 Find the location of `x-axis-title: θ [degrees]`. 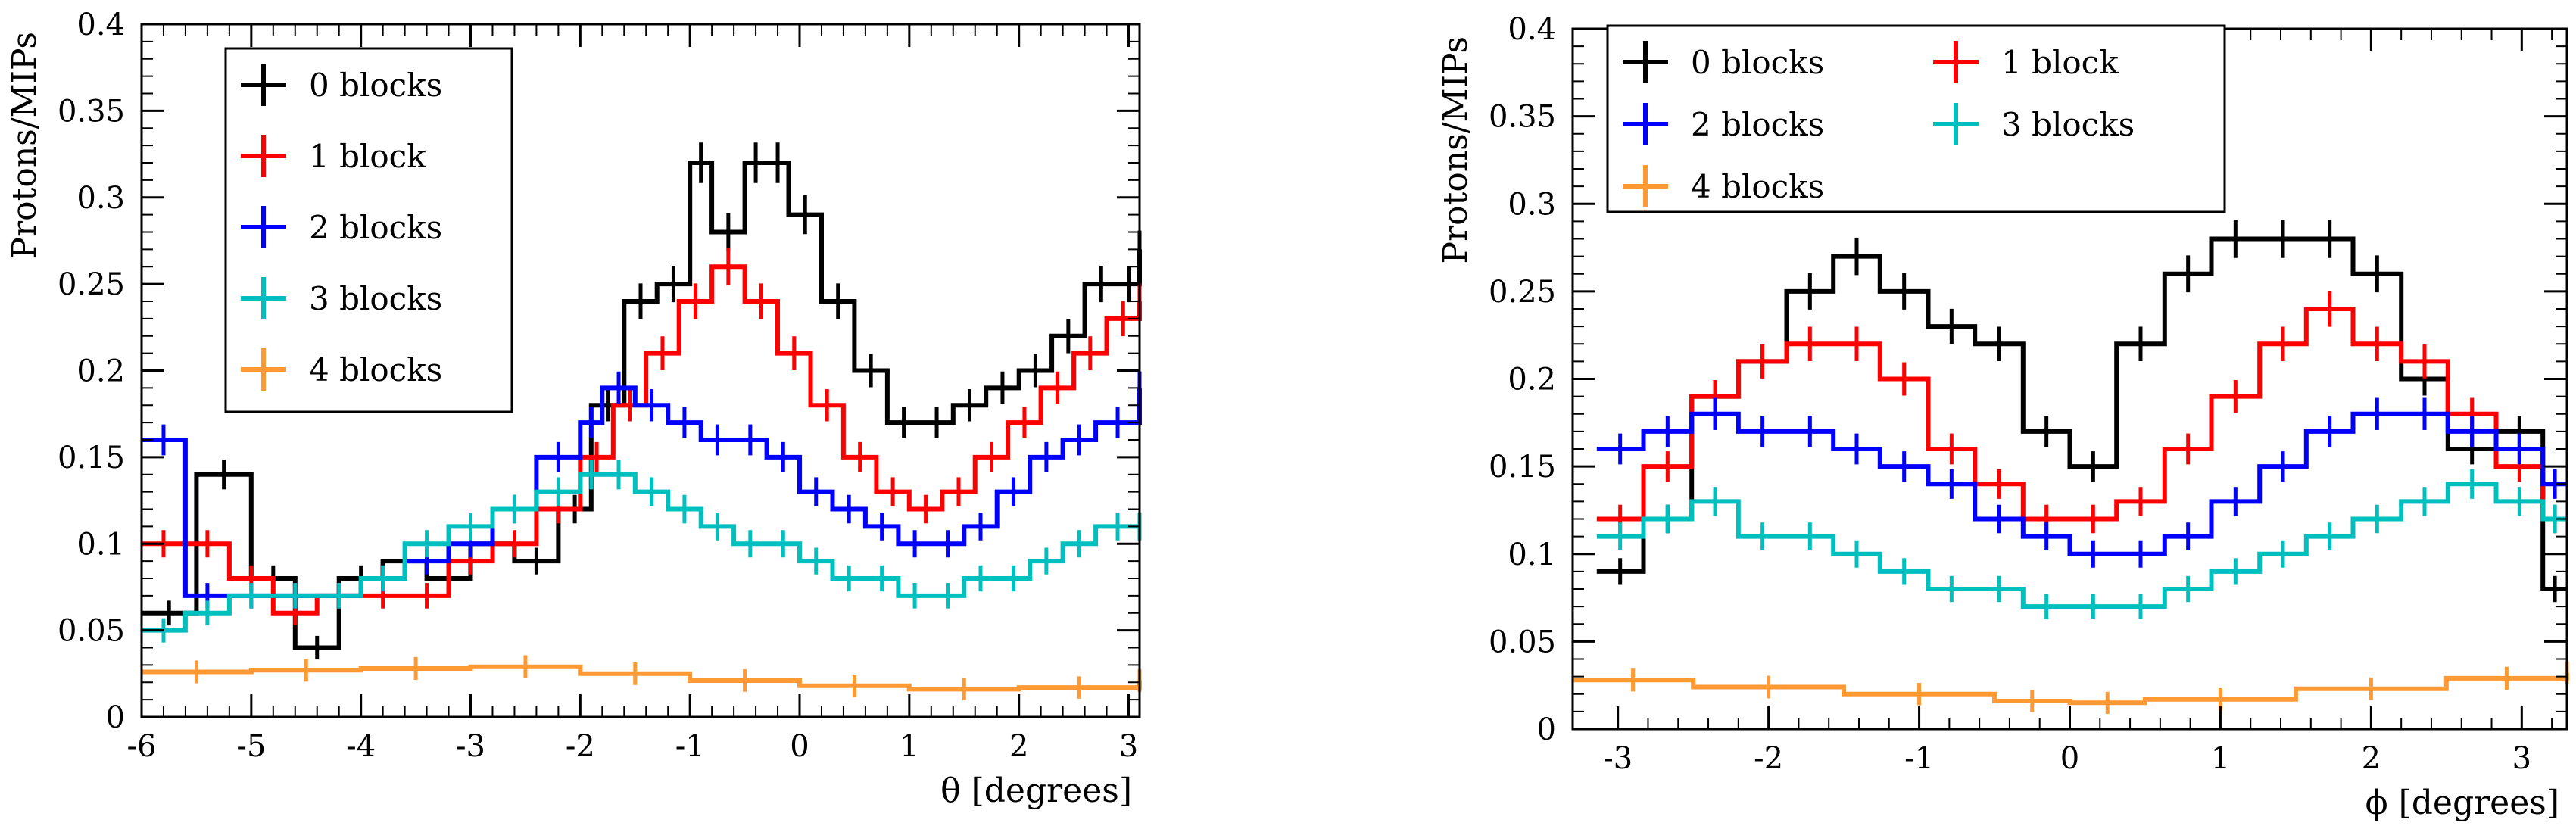

x-axis-title: θ [degrees] is located at coordinates (1036, 790).